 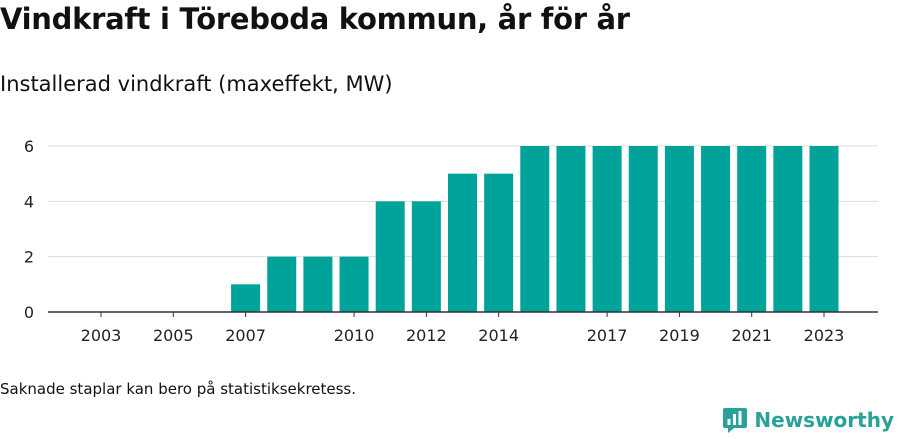 What do you see at coordinates (751, 335) in the screenshot?
I see `x-tick-label: 2021` at bounding box center [751, 335].